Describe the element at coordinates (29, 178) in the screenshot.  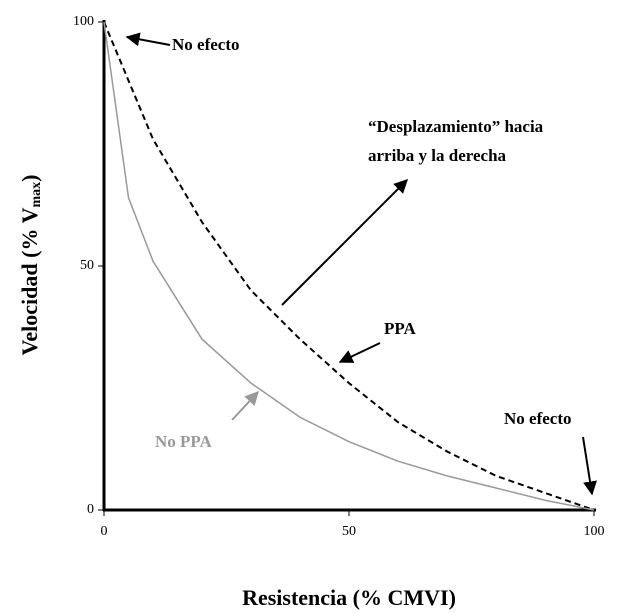
I see `y-label-end: )` at that location.